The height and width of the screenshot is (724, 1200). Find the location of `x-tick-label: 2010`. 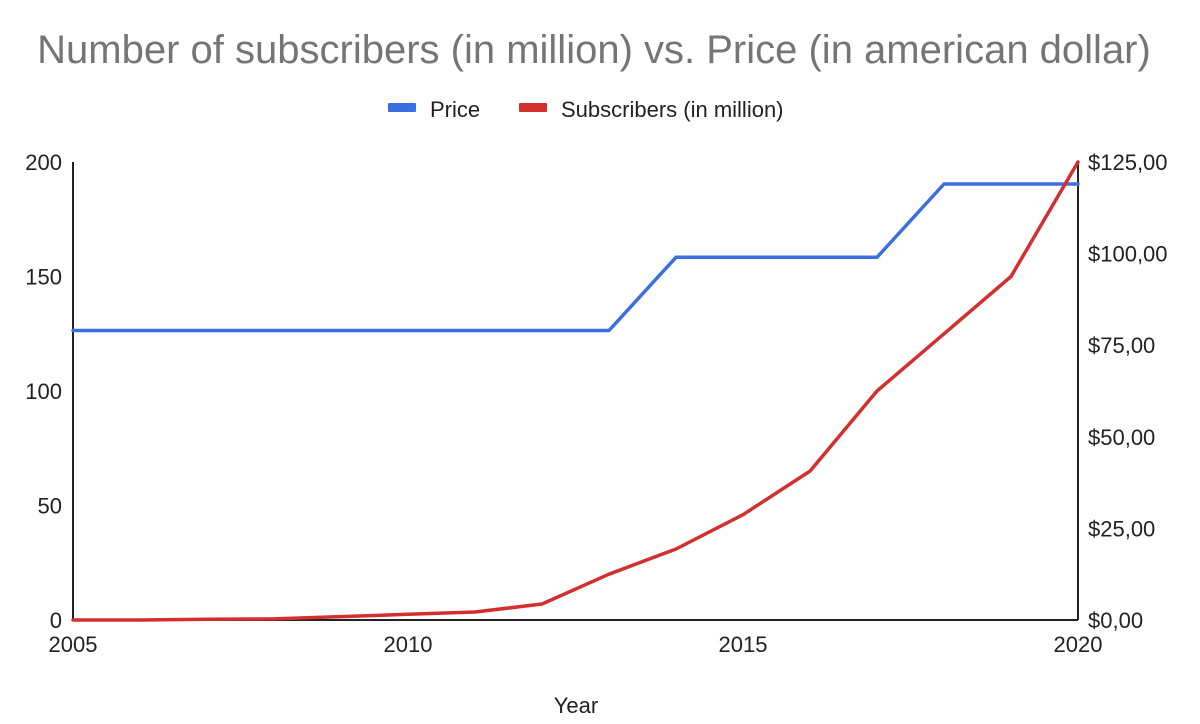

x-tick-label: 2010 is located at coordinates (408, 644).